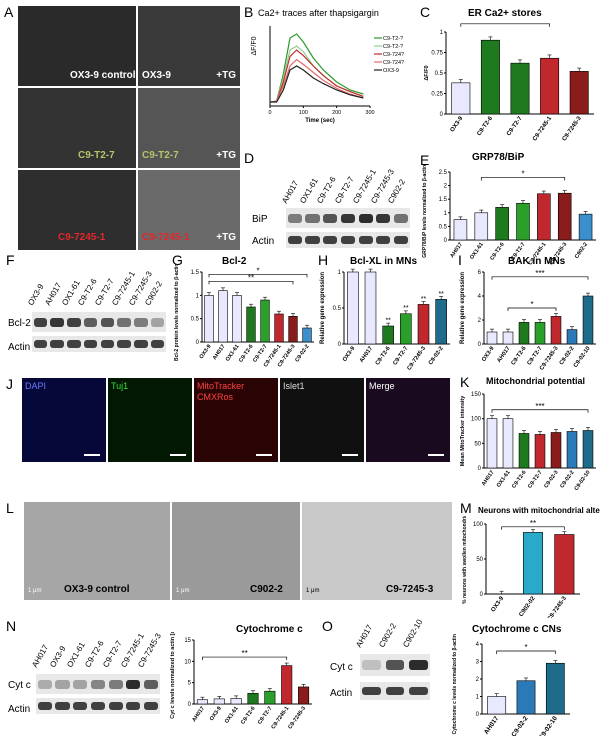 This screenshot has height=736, width=600. What do you see at coordinates (479, 560) in the screenshot?
I see `y-tick-label: 50` at bounding box center [479, 560].